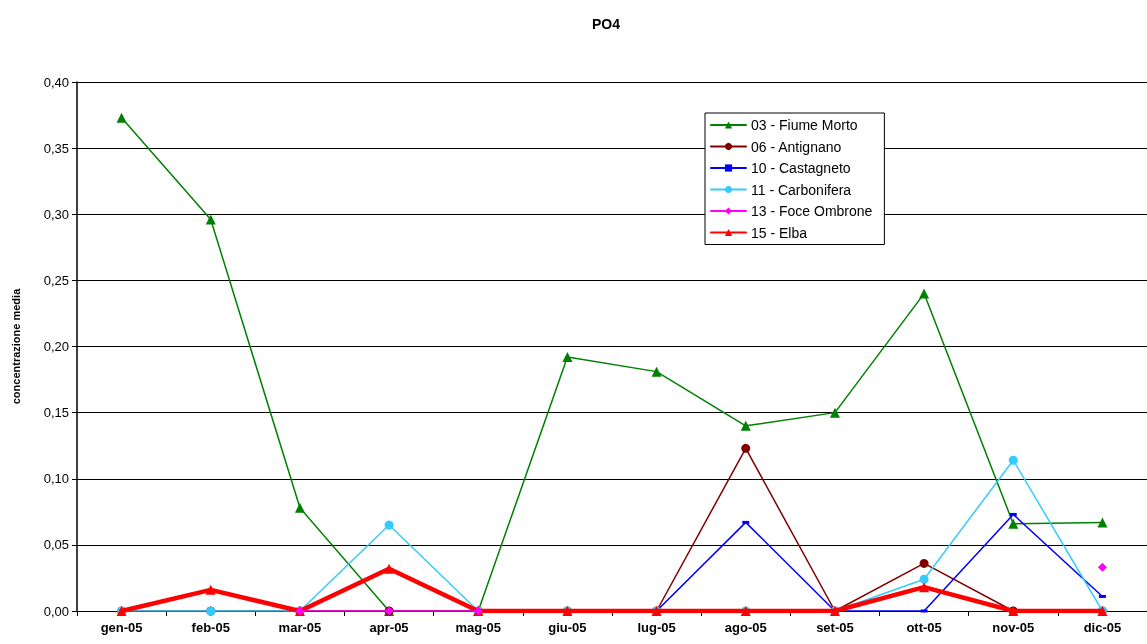 This screenshot has width=1147, height=644. What do you see at coordinates (812, 211) in the screenshot?
I see `legend-label: 13 - Foce Ombrone` at bounding box center [812, 211].